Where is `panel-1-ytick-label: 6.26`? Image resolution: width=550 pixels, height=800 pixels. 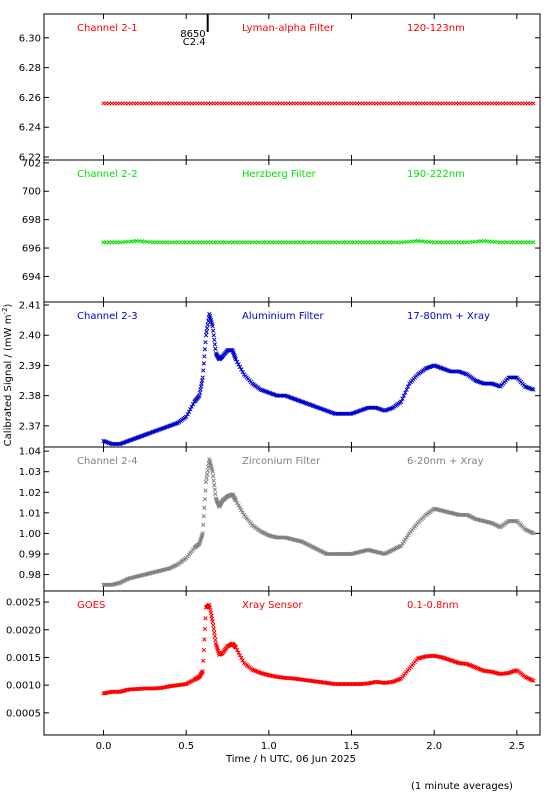 panel-1-ytick-label: 6.26 is located at coordinates (30, 98).